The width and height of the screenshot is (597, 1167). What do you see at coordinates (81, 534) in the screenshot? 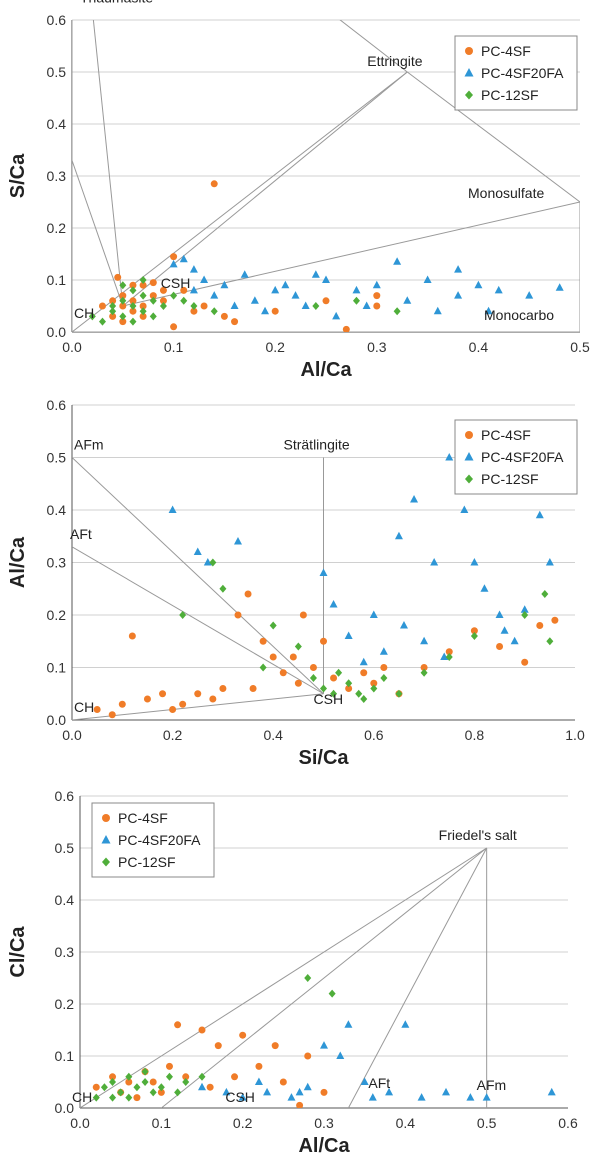
I see `phase-label: AFt` at bounding box center [81, 534].